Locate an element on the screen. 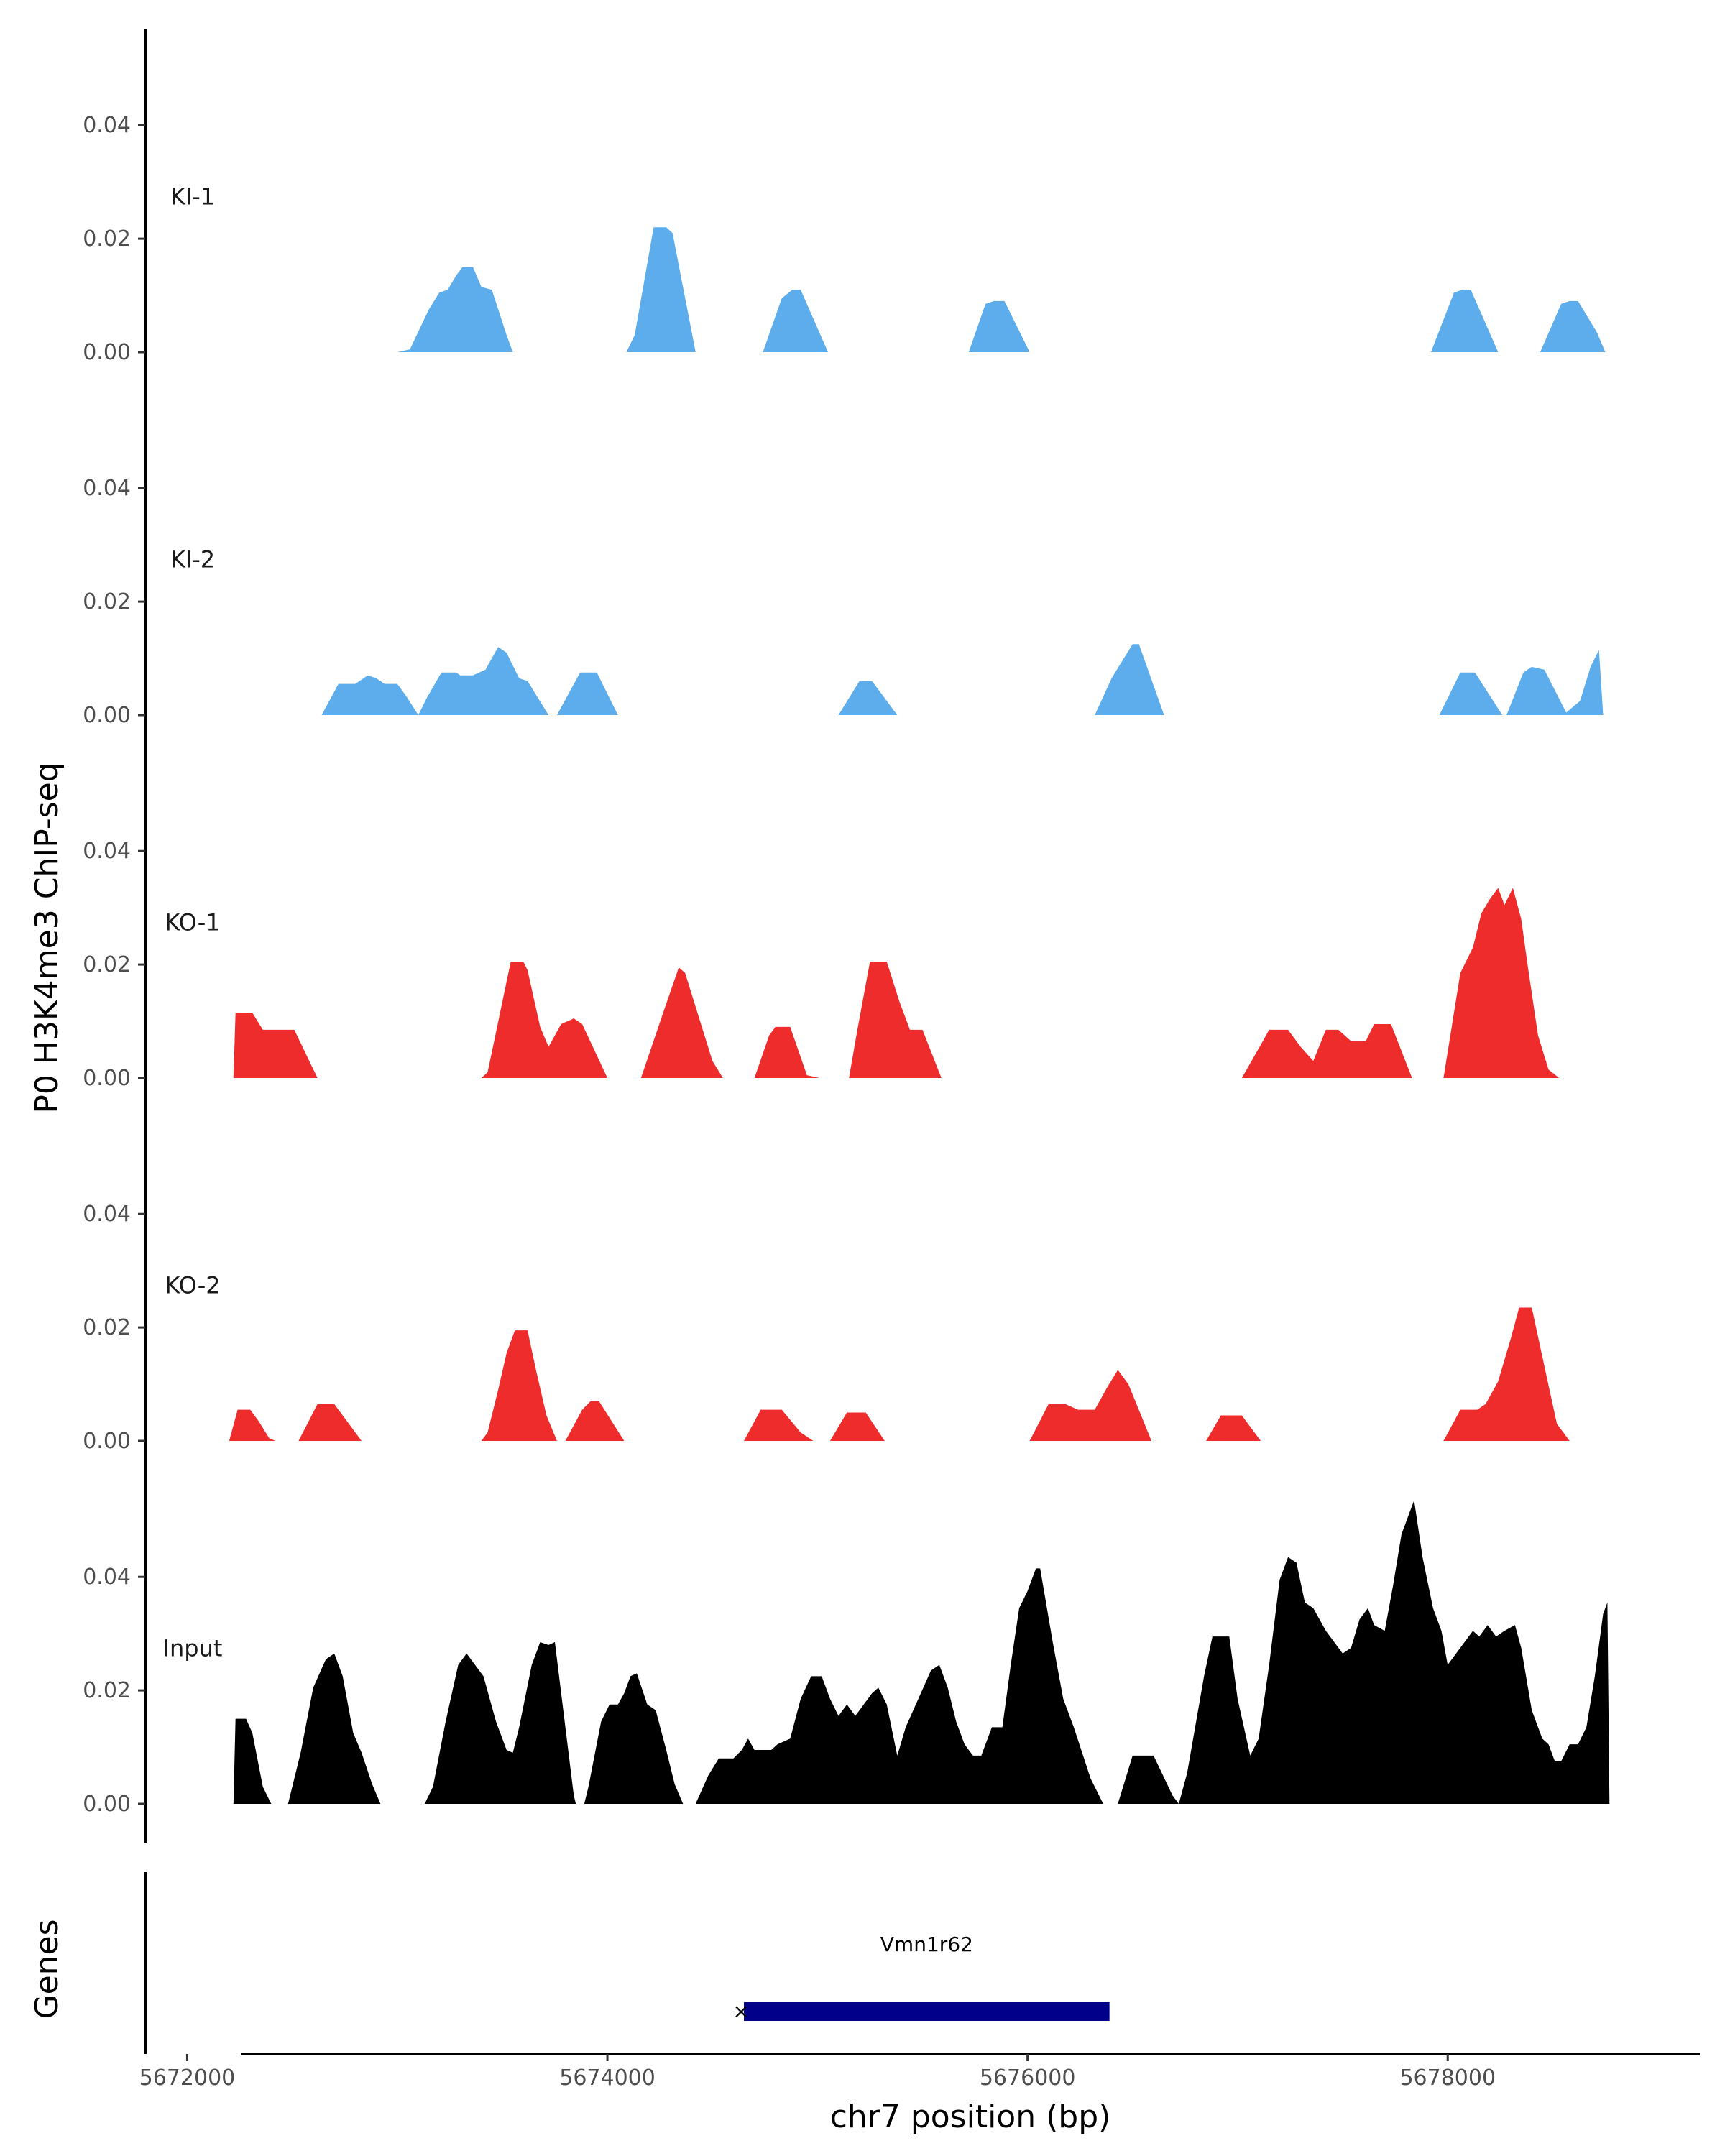  track-panel: 0.00 0.02 0.04 Input is located at coordinates (846, 1661).